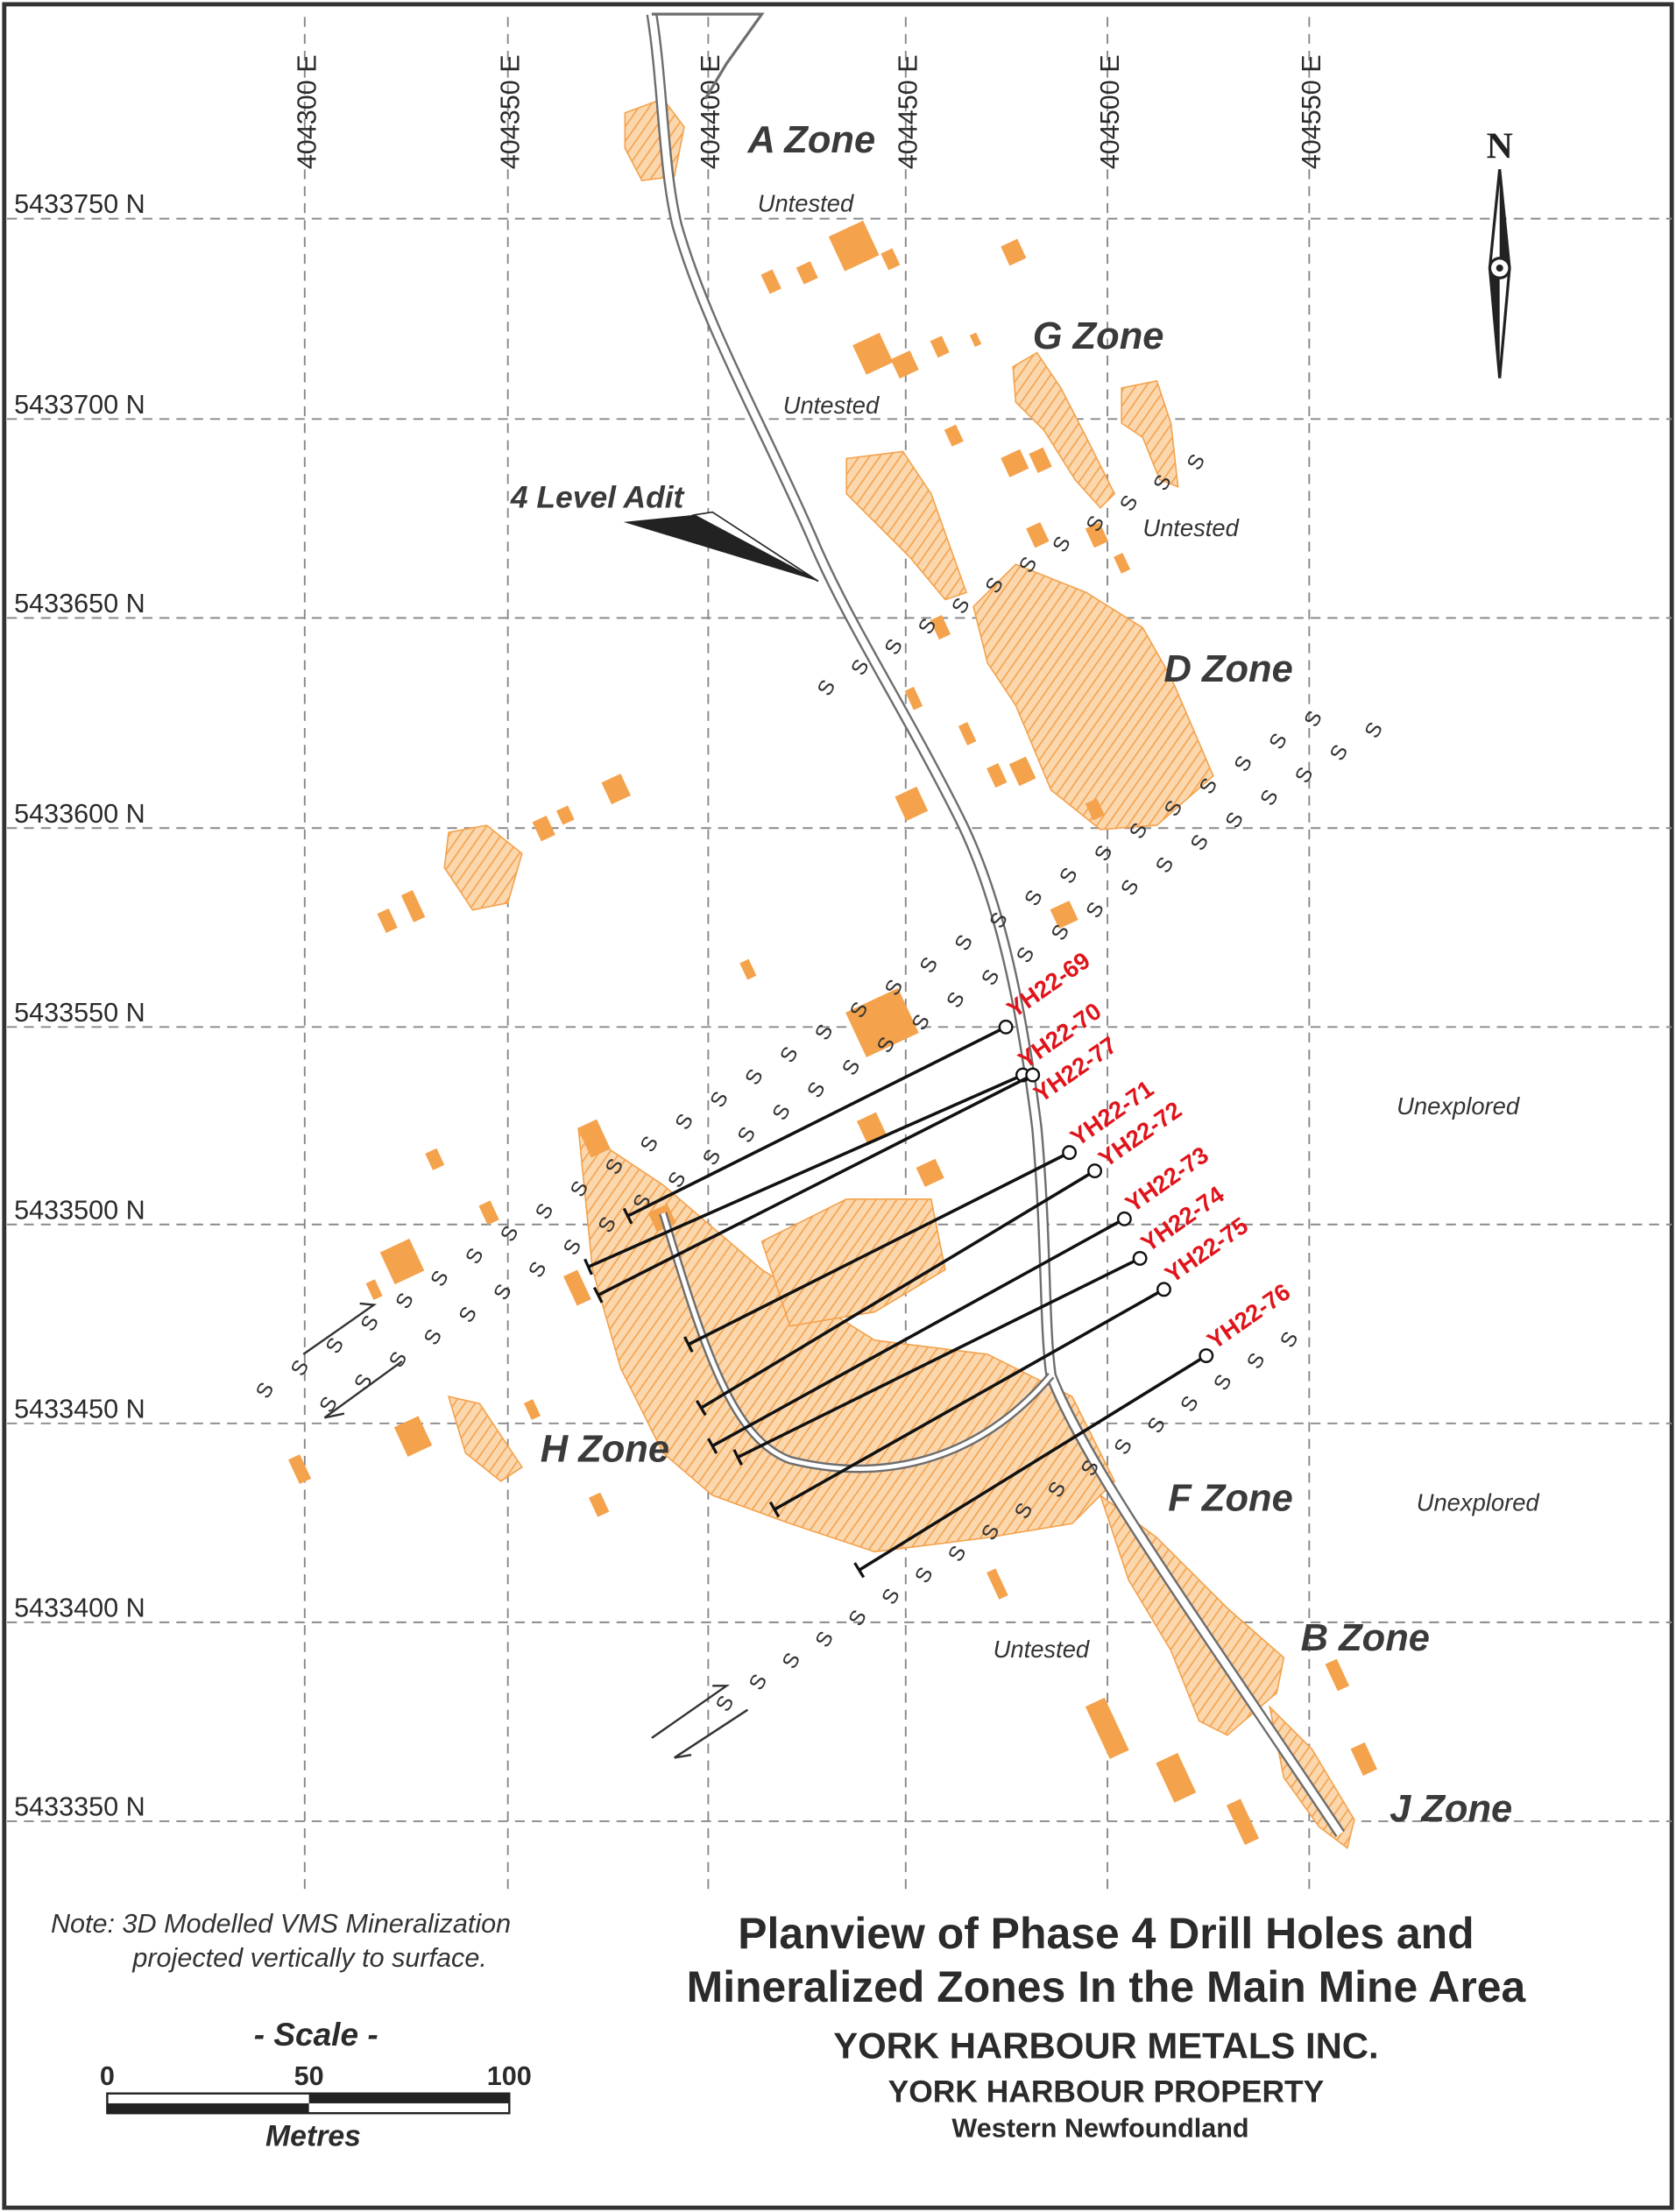 Image resolution: width=1676 pixels, height=2212 pixels. Describe the element at coordinates (1365, 1638) in the screenshot. I see `zone-label-b: B Zone` at that location.